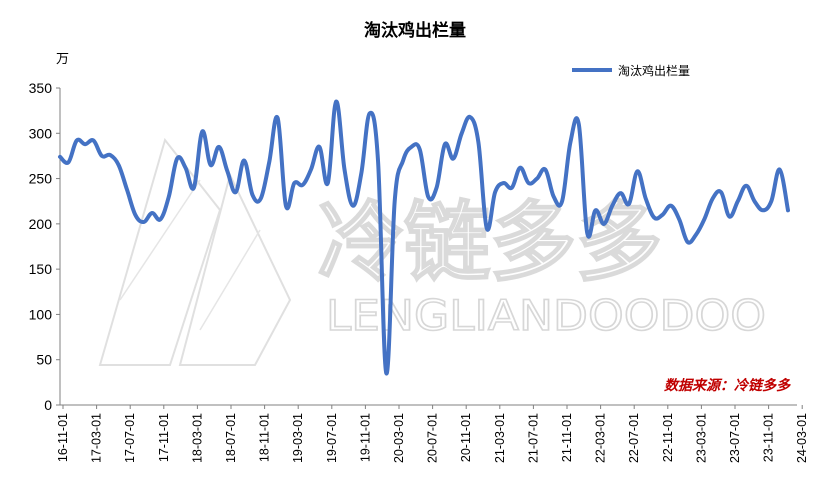 Image resolution: width=830 pixels, height=498 pixels. What do you see at coordinates (298, 438) in the screenshot?
I see `x-tick-label: 19-03-01` at bounding box center [298, 438].